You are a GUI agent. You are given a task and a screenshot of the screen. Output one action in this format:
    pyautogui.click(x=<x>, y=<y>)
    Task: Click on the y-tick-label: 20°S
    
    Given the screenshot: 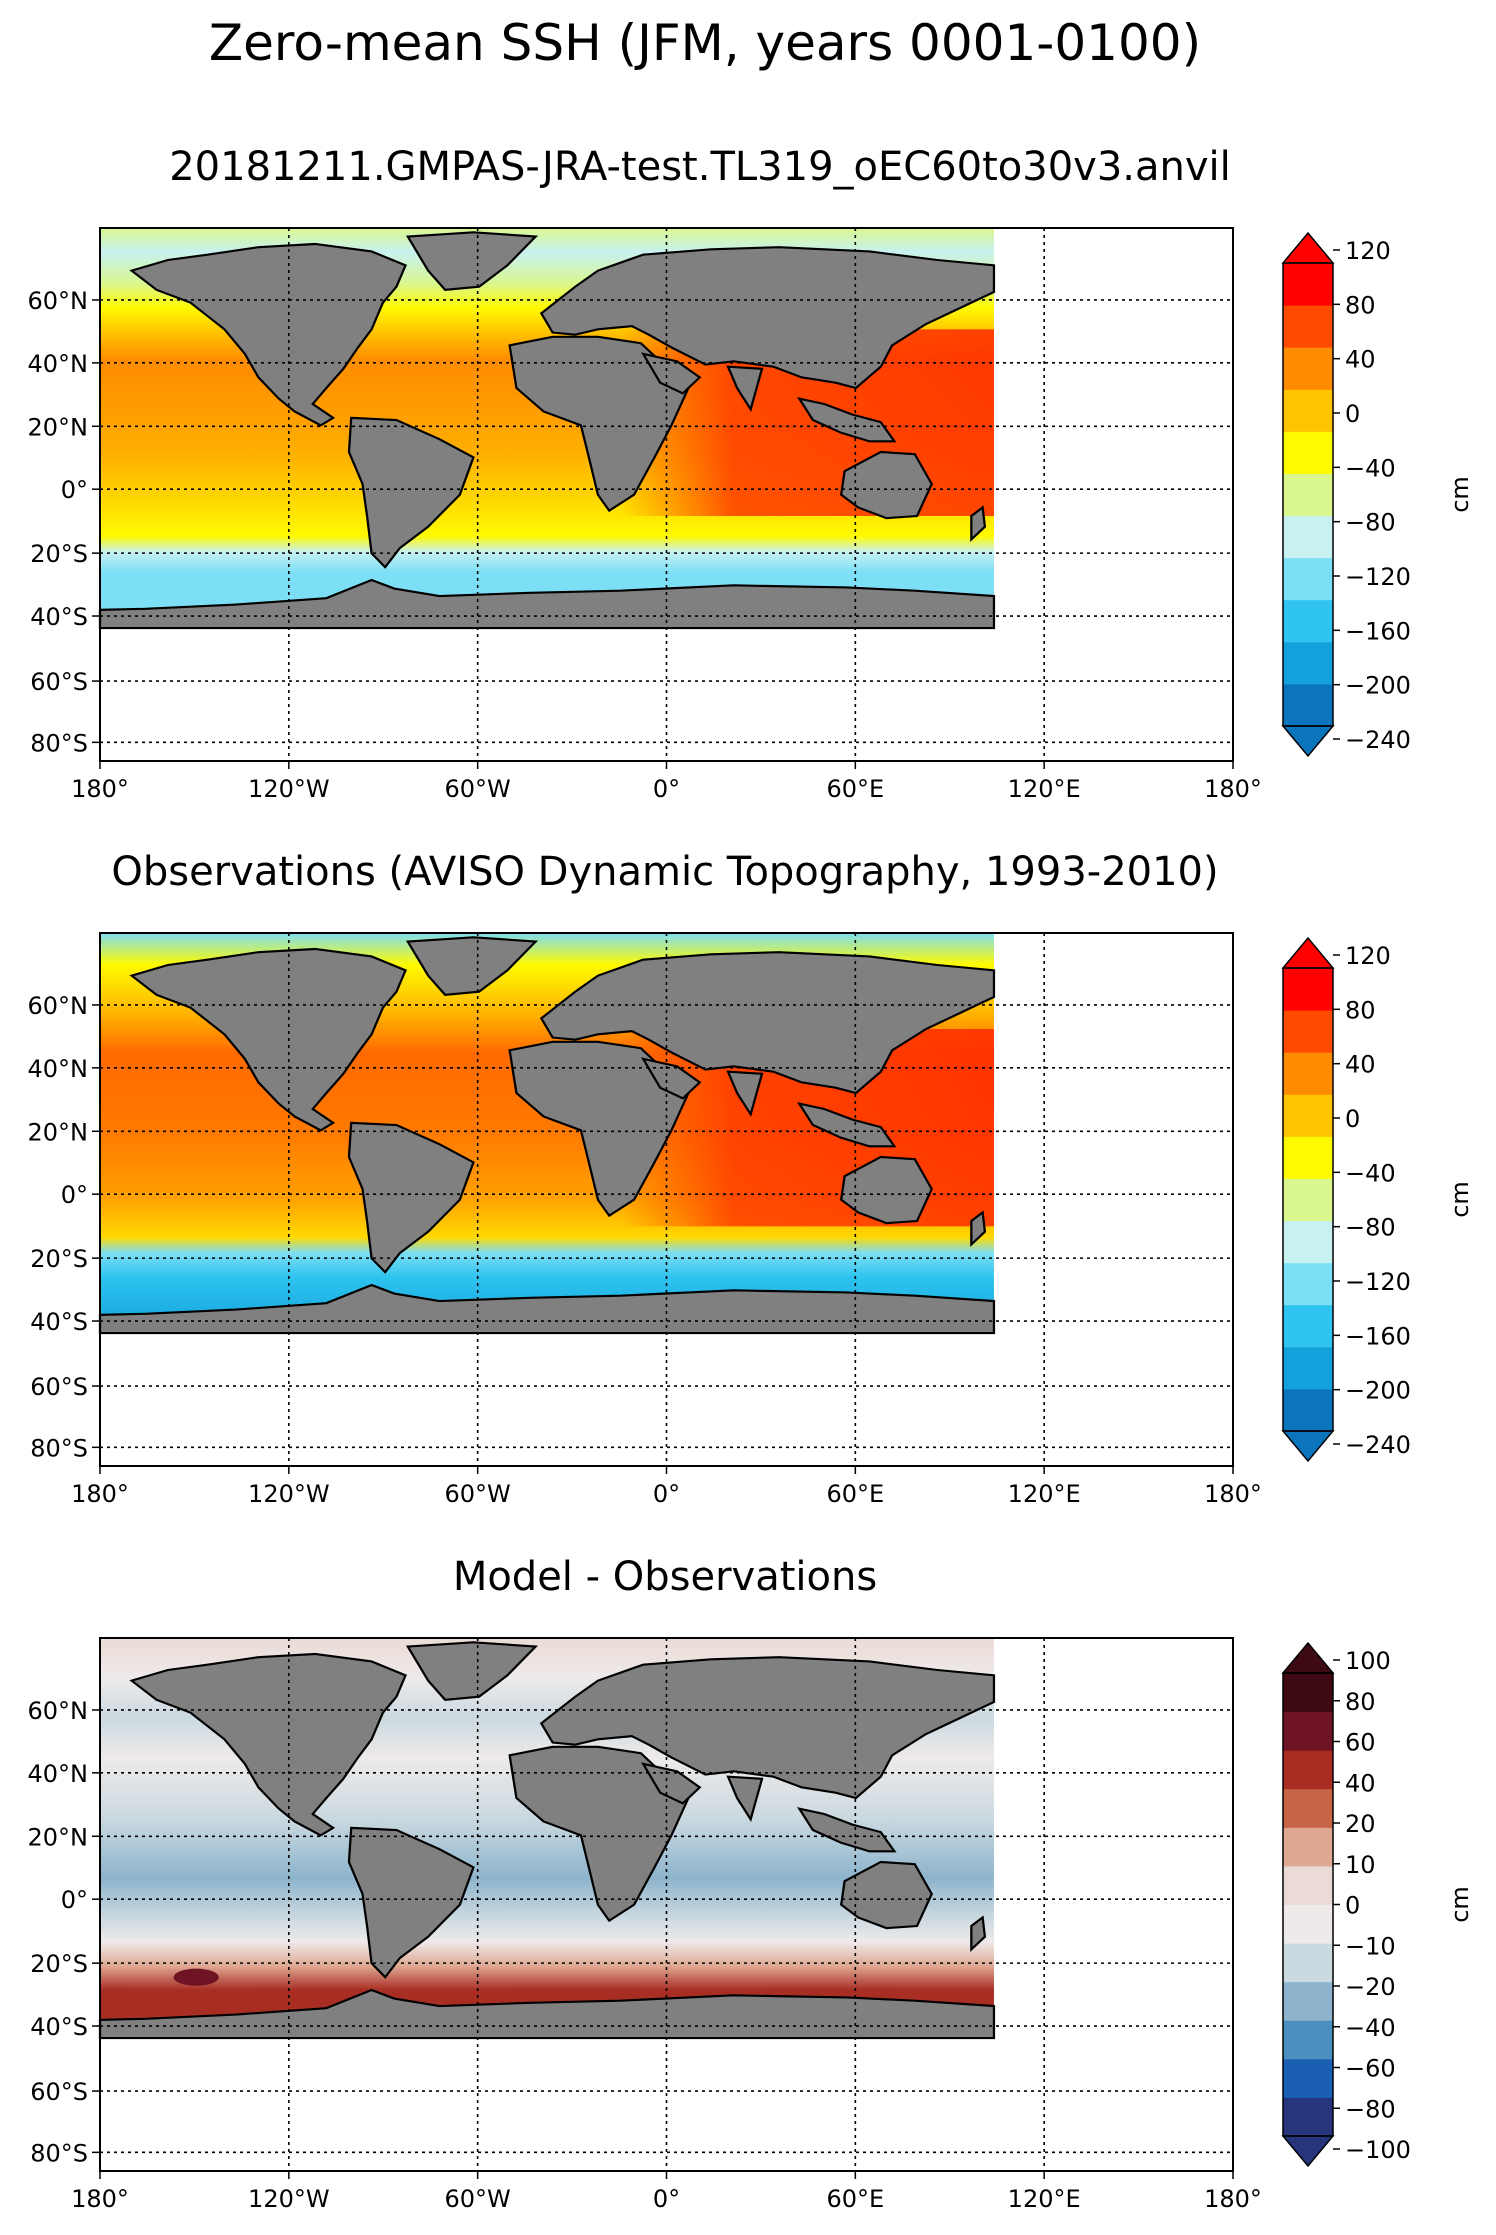 What is the action you would take?
    pyautogui.click(x=59, y=1259)
    